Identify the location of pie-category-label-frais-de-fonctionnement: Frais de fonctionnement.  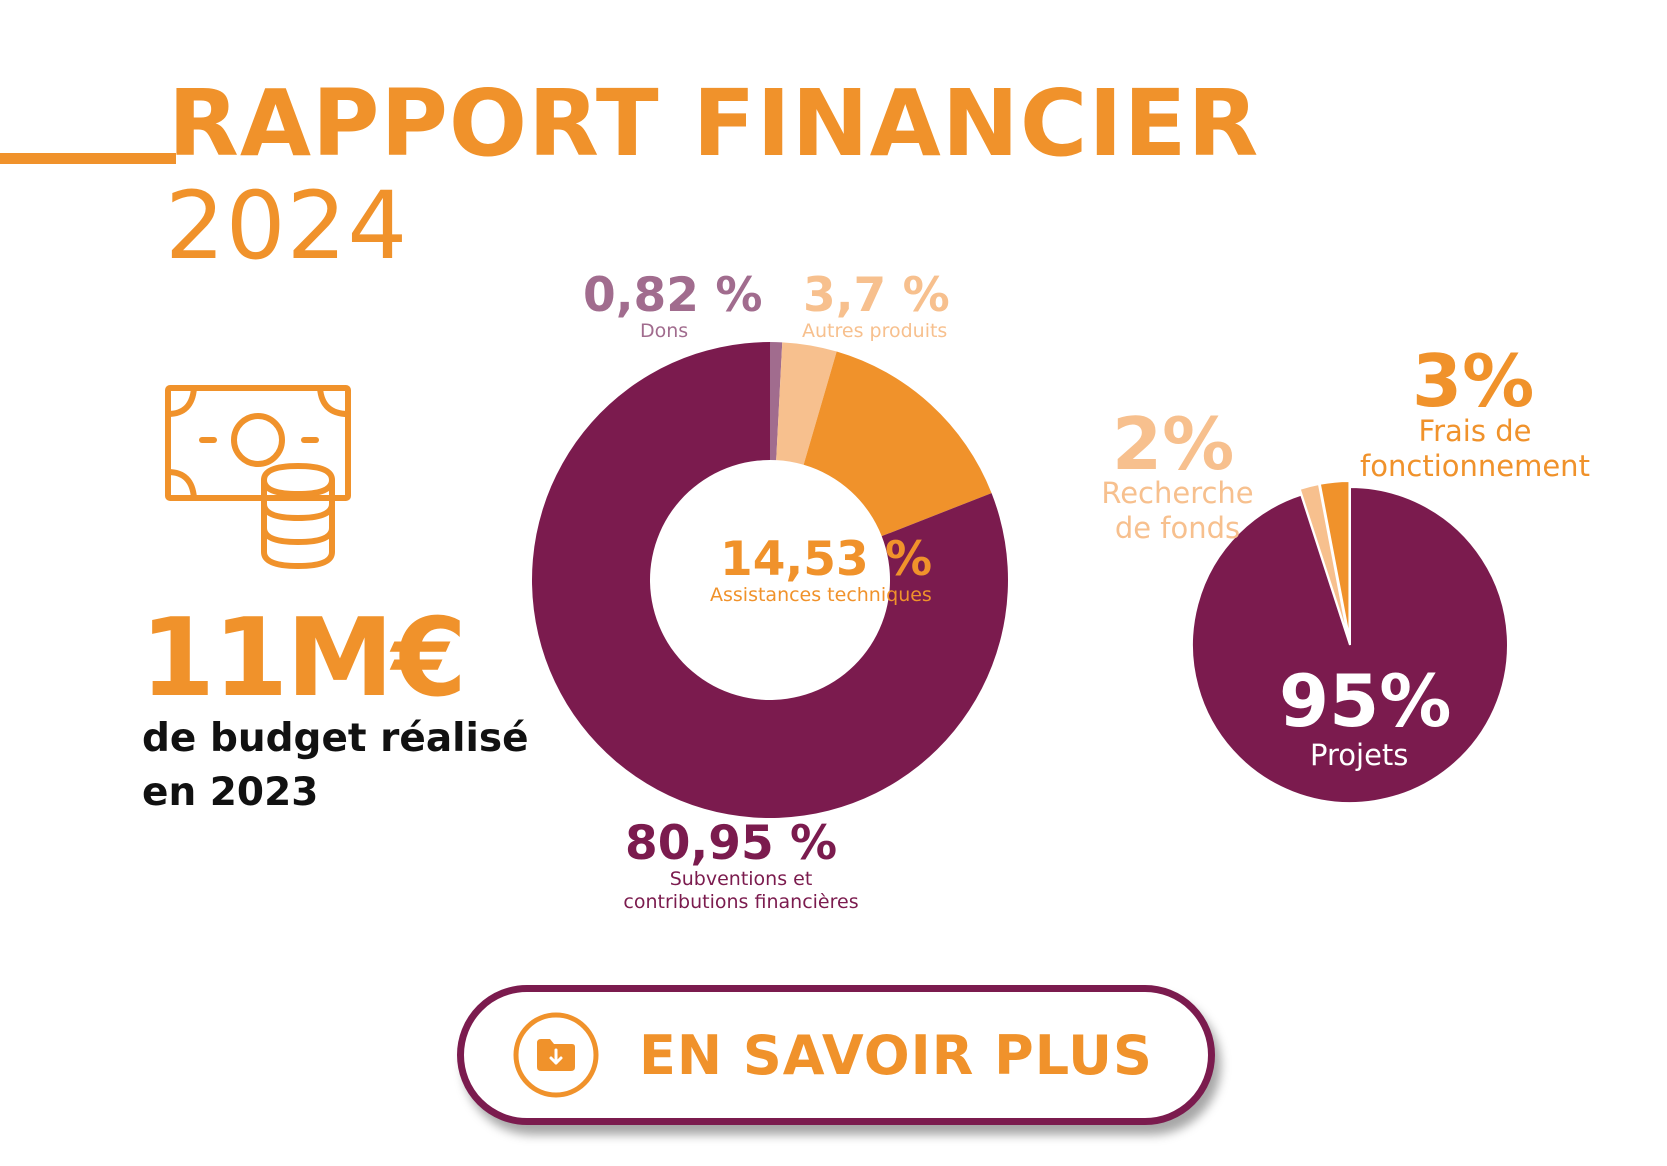
(1475, 448).